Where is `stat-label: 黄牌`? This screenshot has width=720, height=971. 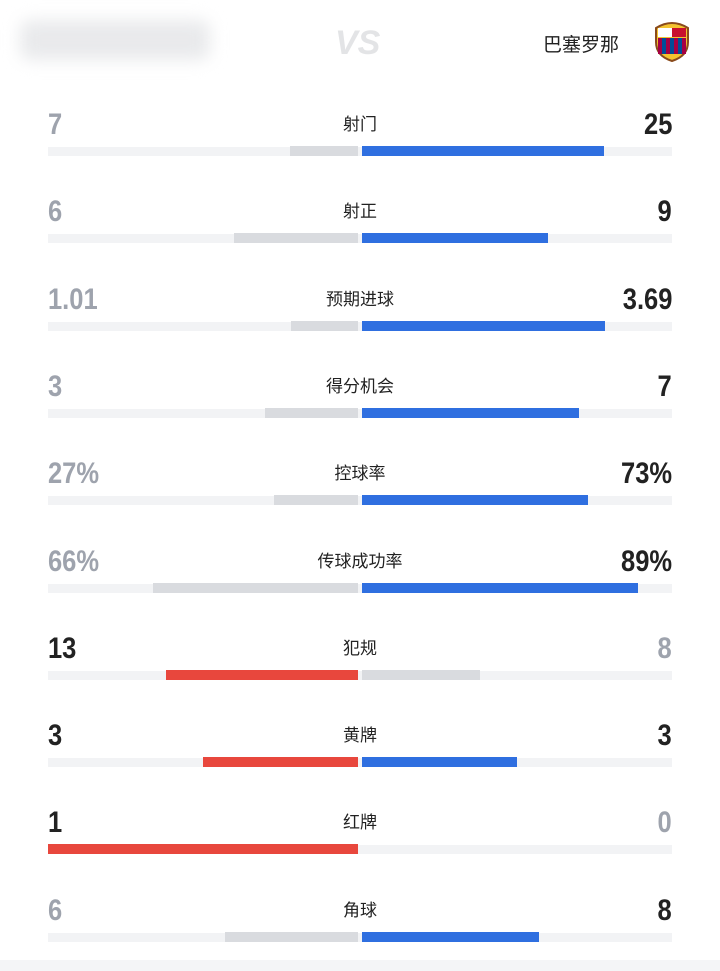 stat-label: 黄牌 is located at coordinates (360, 736).